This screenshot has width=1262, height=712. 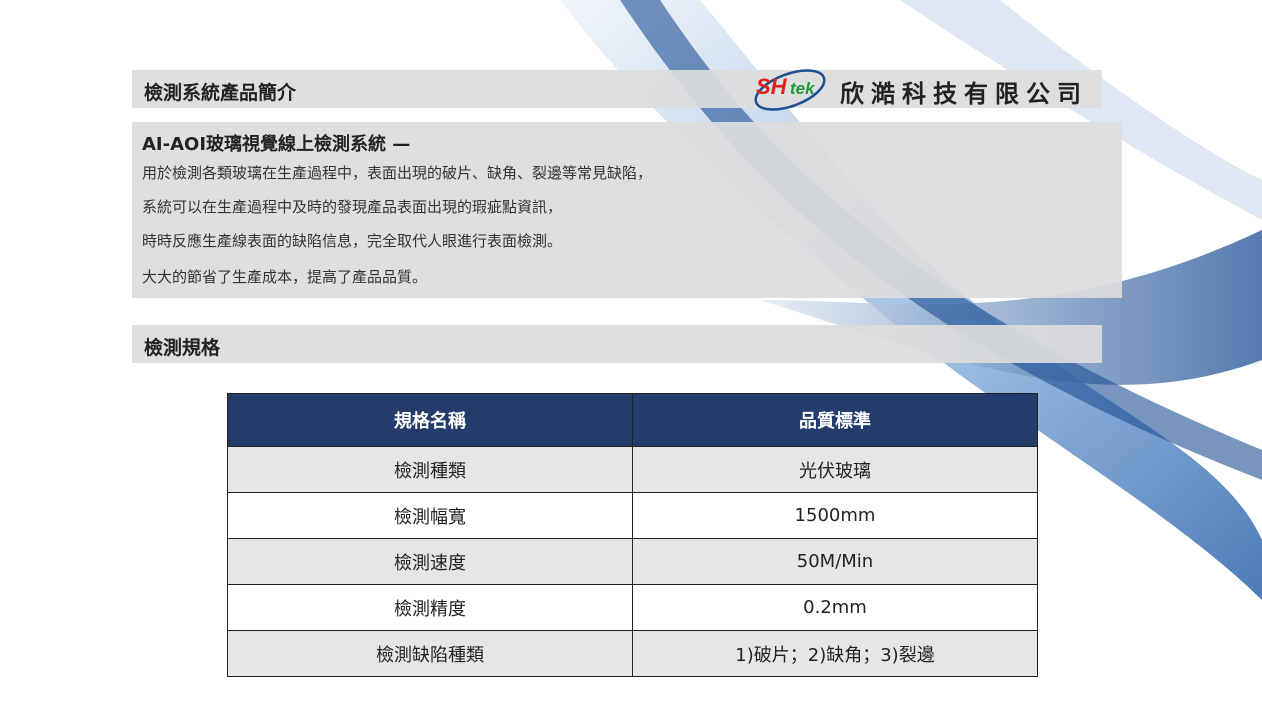 I want to click on spec-name: 檢測幅寬, so click(x=430, y=515).